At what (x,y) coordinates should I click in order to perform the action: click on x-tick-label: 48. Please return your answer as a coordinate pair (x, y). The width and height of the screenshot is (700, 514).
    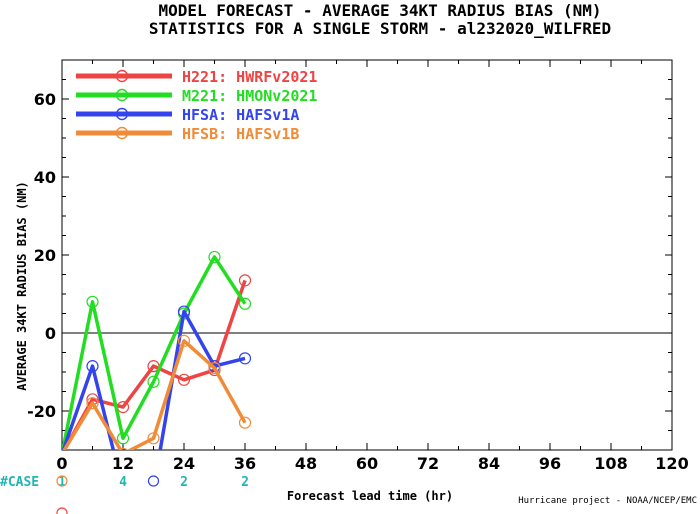
    Looking at the image, I should click on (306, 463).